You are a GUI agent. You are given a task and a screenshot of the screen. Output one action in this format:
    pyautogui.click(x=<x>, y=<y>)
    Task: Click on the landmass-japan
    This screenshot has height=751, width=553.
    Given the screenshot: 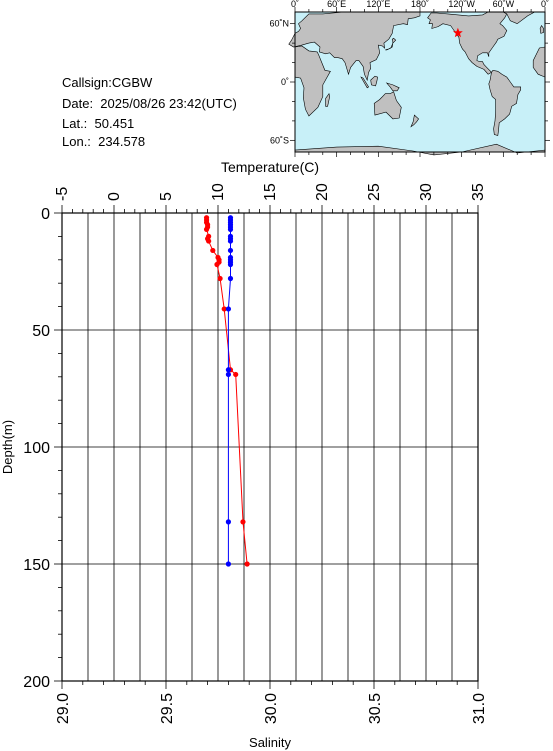 What is the action you would take?
    pyautogui.click(x=391, y=44)
    